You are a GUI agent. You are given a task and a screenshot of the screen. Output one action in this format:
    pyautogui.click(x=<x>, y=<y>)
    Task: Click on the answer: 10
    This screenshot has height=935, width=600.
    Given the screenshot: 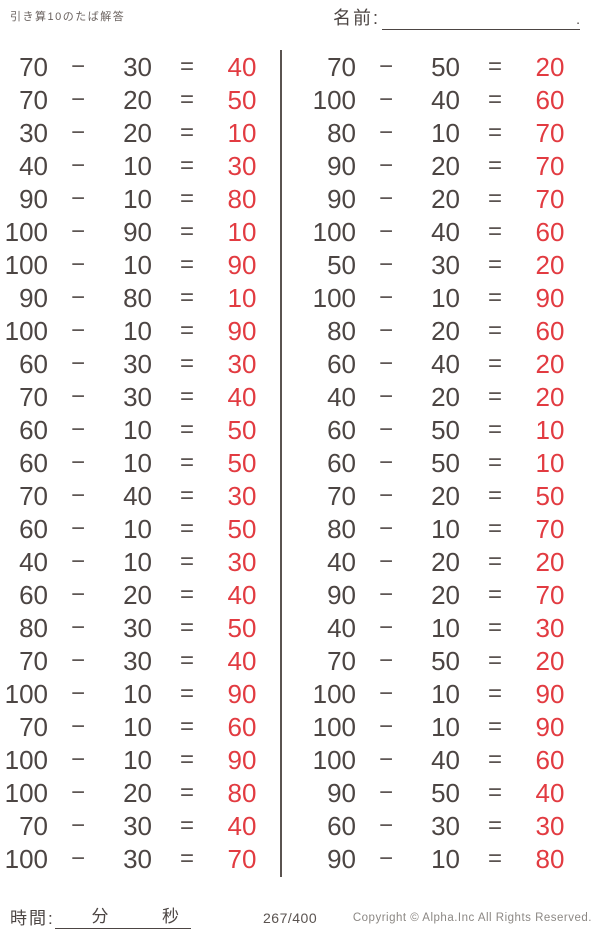 What is the action you would take?
    pyautogui.click(x=550, y=462)
    